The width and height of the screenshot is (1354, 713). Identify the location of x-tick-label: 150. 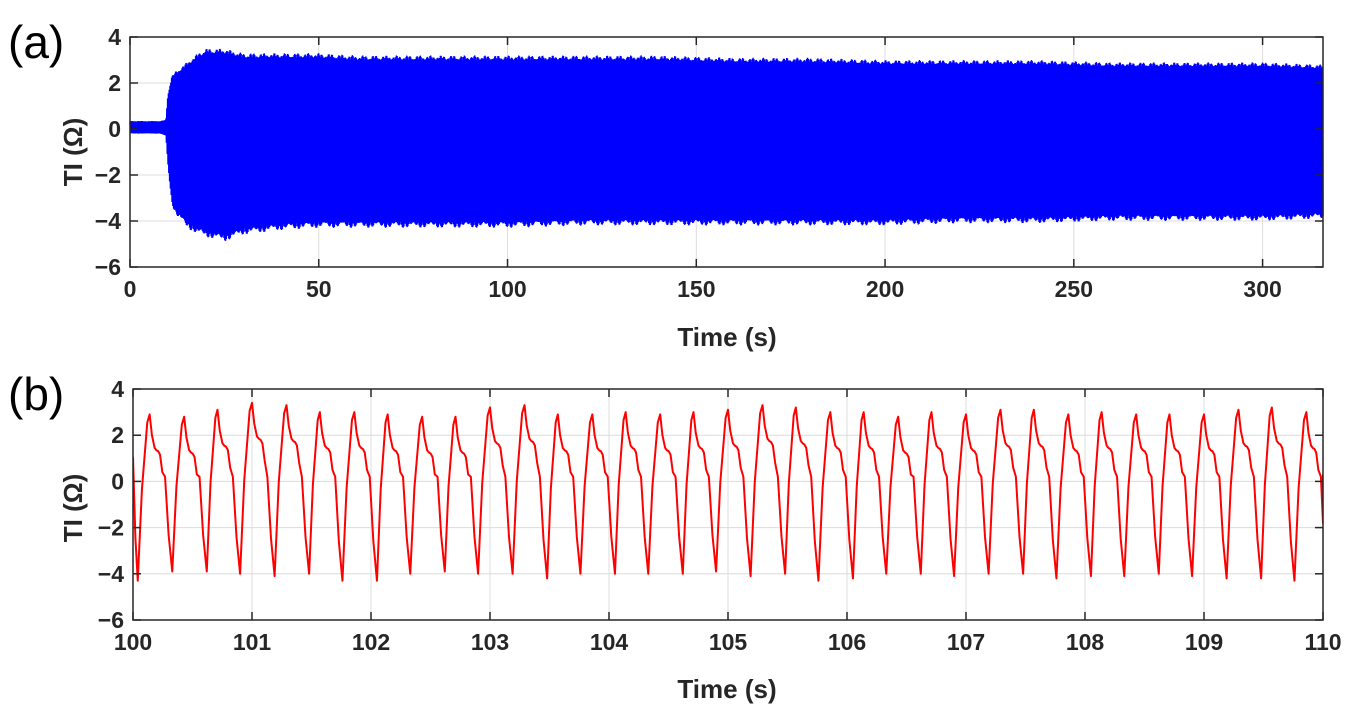
(696, 289).